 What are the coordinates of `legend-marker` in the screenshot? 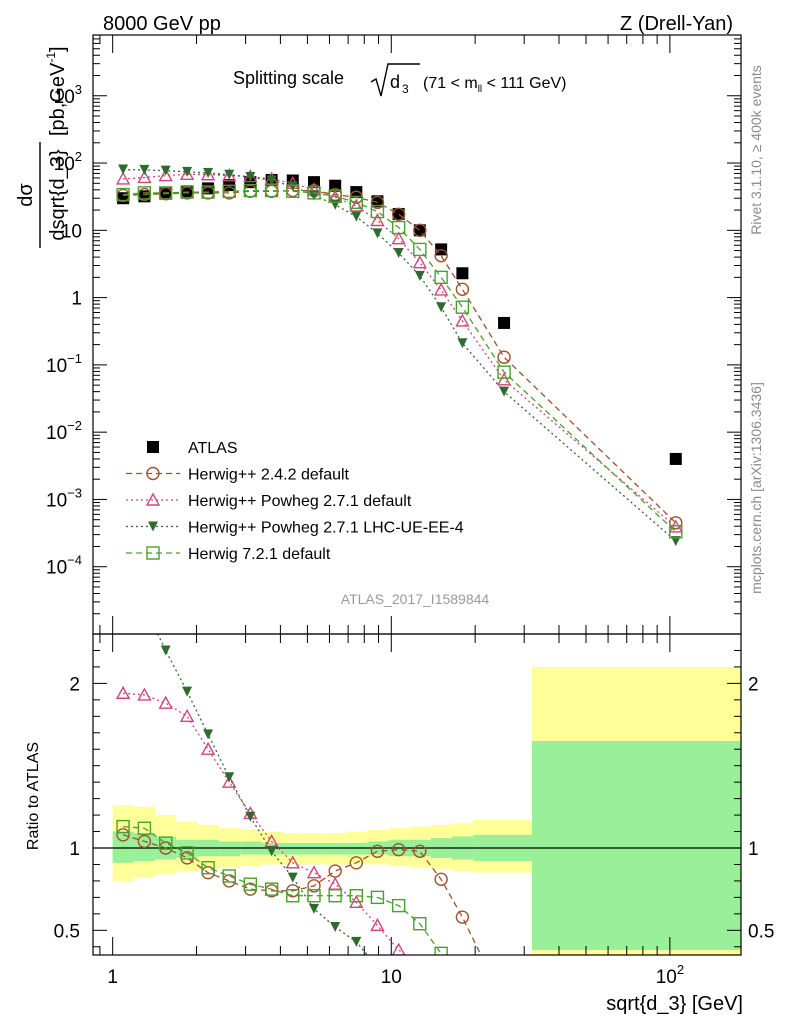 It's located at (153, 473).